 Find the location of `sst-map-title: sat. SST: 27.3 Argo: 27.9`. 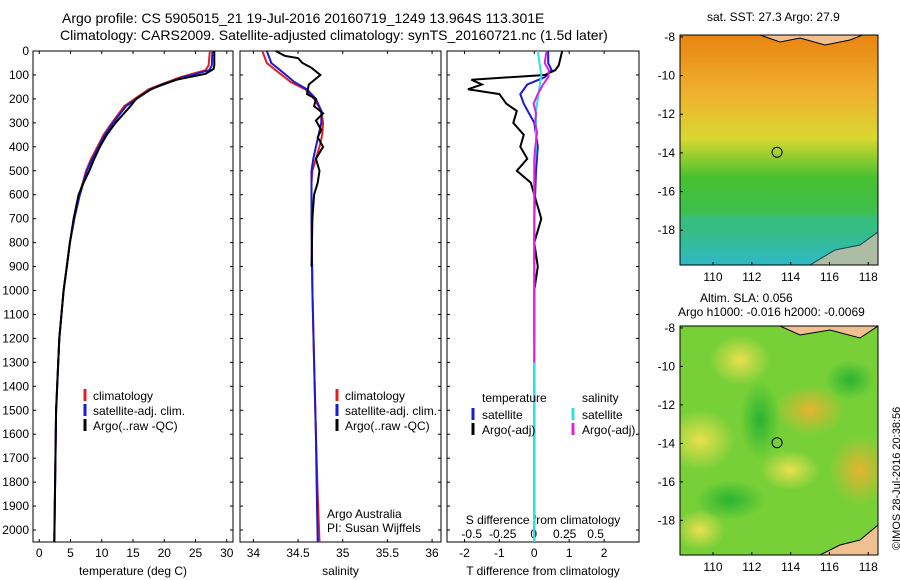

sst-map-title: sat. SST: 27.3 Argo: 27.9 is located at coordinates (773, 17).